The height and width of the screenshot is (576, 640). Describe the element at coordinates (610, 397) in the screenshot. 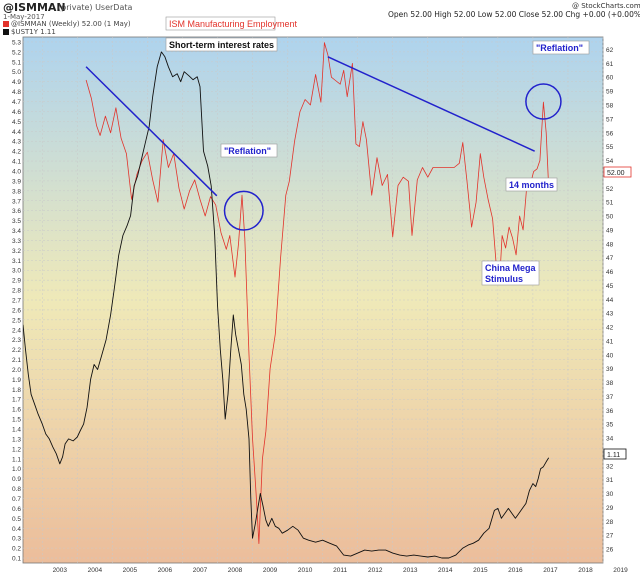

I see `right-tick-label: 37` at that location.